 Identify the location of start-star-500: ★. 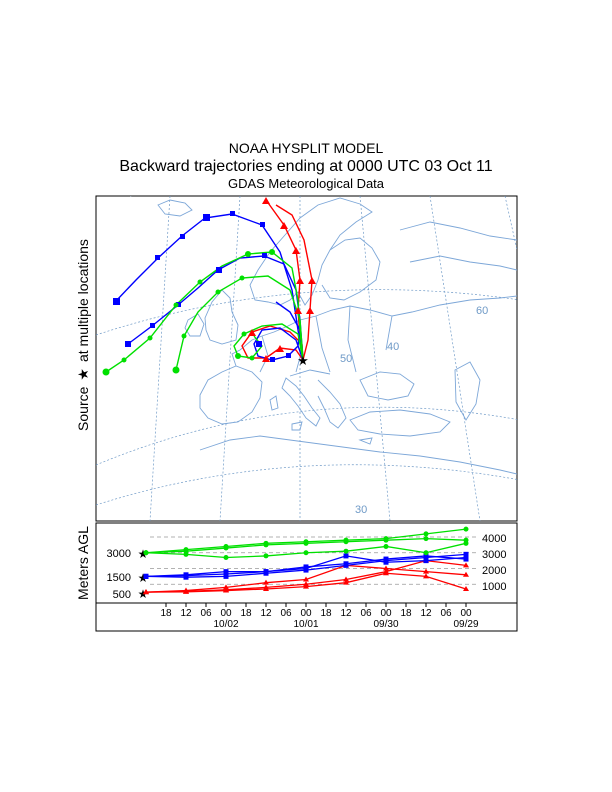
(143, 594).